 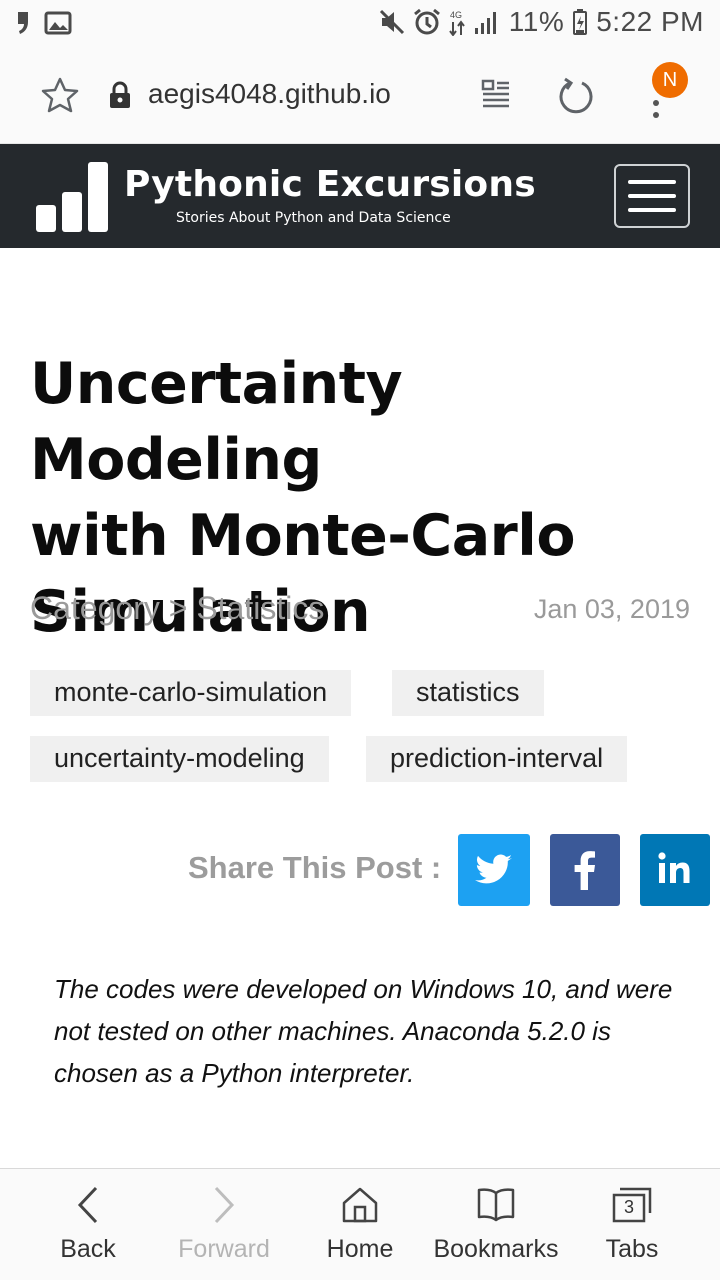 I want to click on chevron-right-icon, so click(x=224, y=1205).